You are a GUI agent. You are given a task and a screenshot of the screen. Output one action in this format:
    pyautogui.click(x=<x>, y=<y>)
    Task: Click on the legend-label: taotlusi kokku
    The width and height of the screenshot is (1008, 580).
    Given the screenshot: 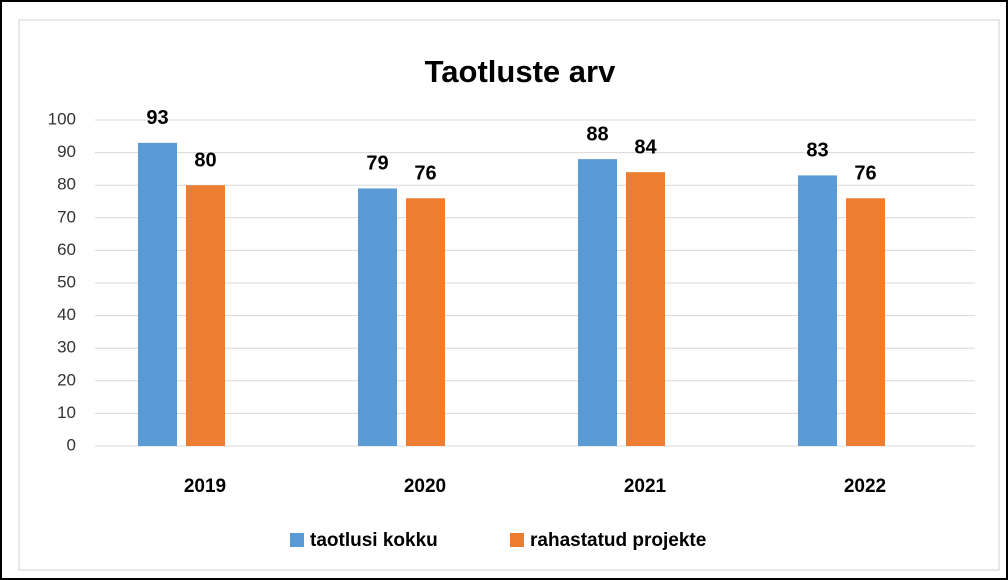 What is the action you would take?
    pyautogui.click(x=374, y=540)
    